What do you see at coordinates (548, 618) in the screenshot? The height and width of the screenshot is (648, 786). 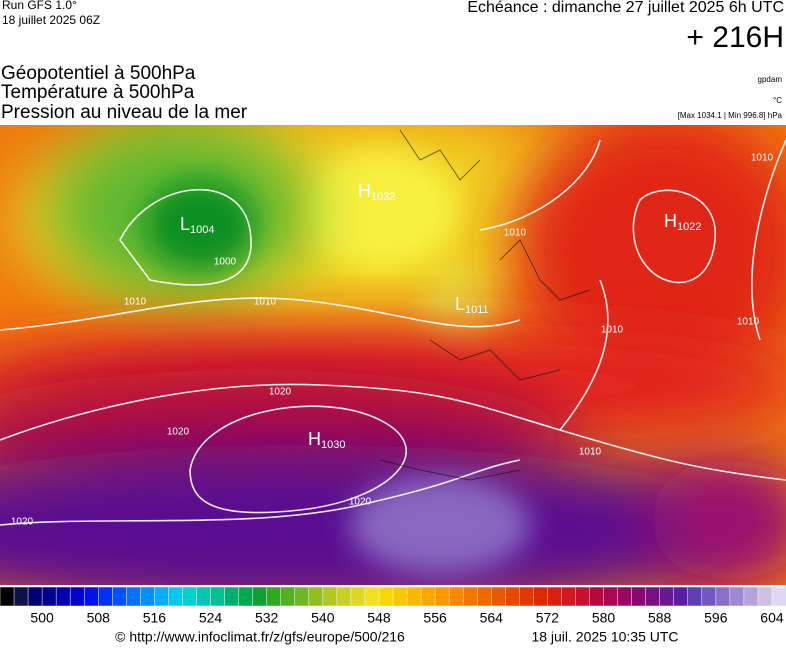 I see `colorbar-label: 572` at bounding box center [548, 618].